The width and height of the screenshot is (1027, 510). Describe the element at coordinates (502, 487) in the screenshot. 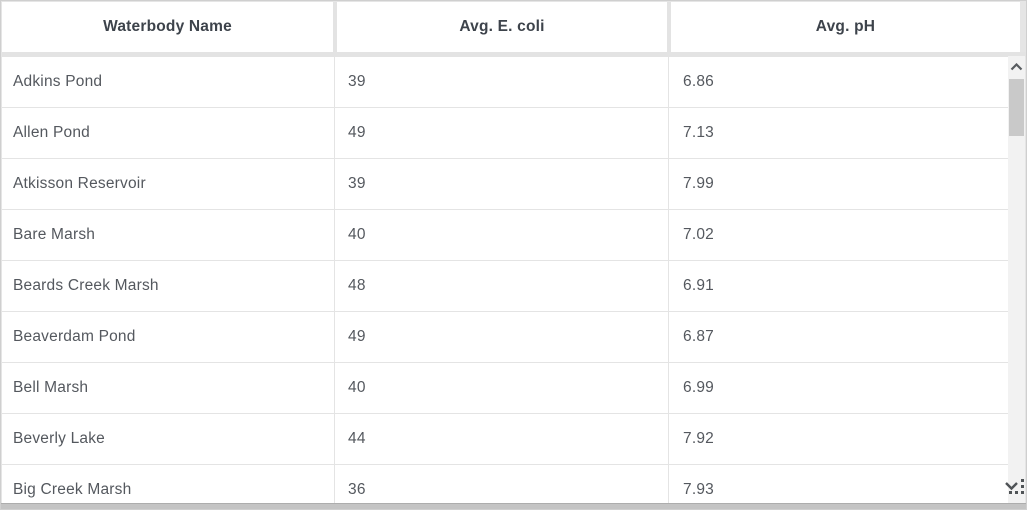

I see `cell-avg-ecoli: 36` at that location.